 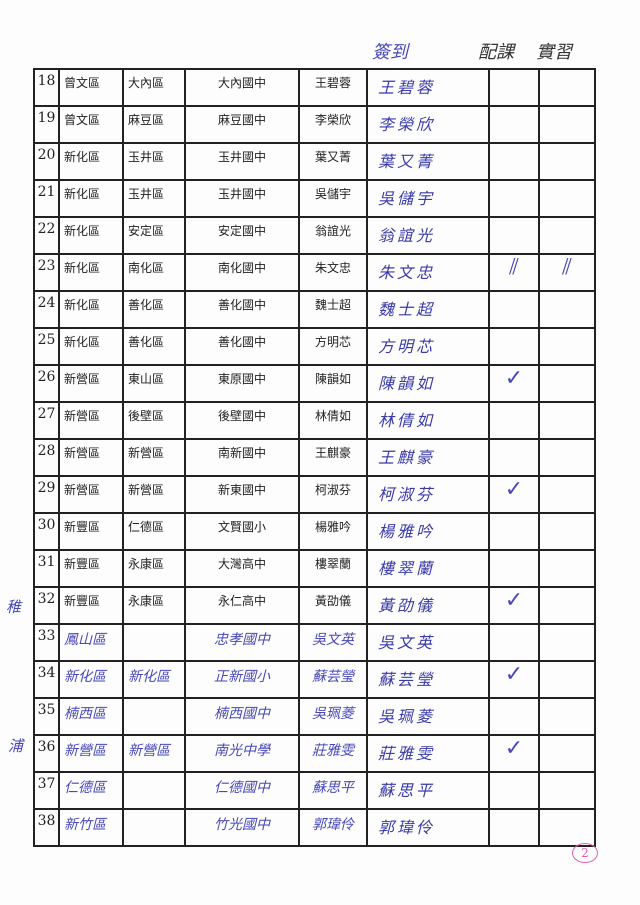 What do you see at coordinates (154, 272) in the screenshot?
I see `area-cell: 南化區` at bounding box center [154, 272].